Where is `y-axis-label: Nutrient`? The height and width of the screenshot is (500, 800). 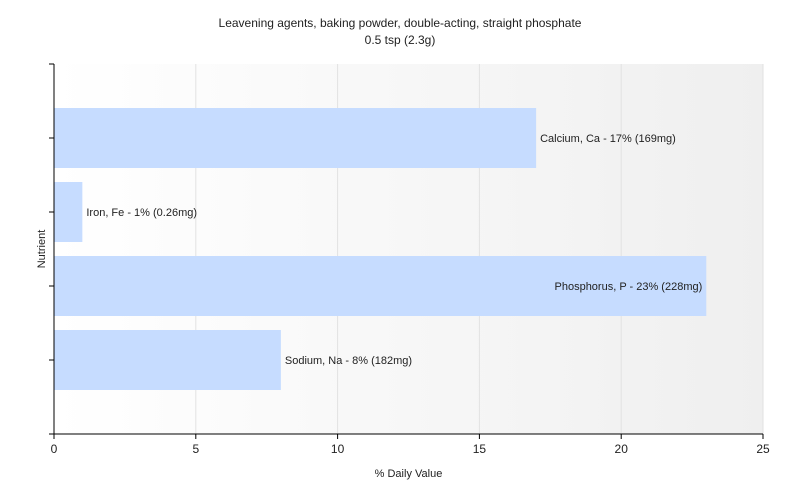
y-axis-label: Nutrient is located at coordinates (42, 249).